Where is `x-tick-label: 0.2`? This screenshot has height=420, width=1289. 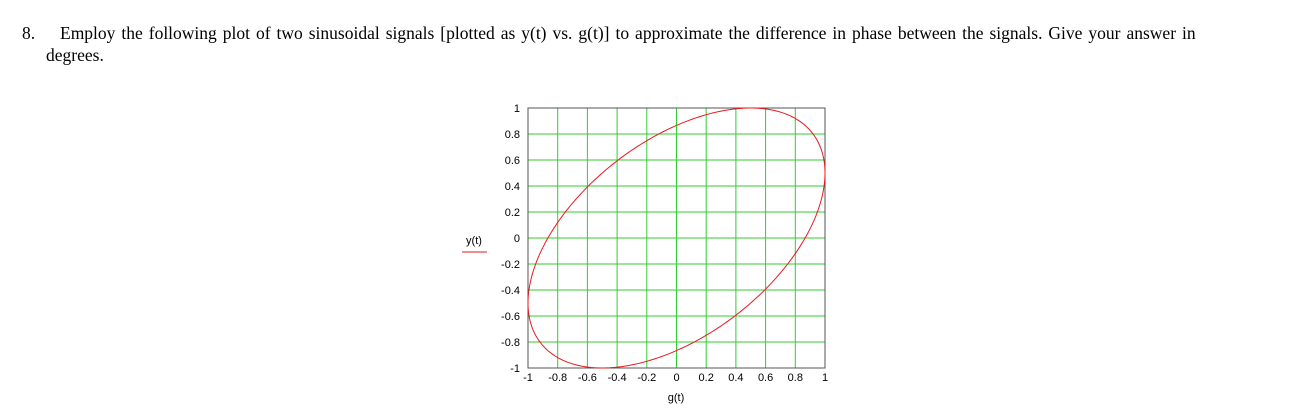 x-tick-label: 0.2 is located at coordinates (706, 378).